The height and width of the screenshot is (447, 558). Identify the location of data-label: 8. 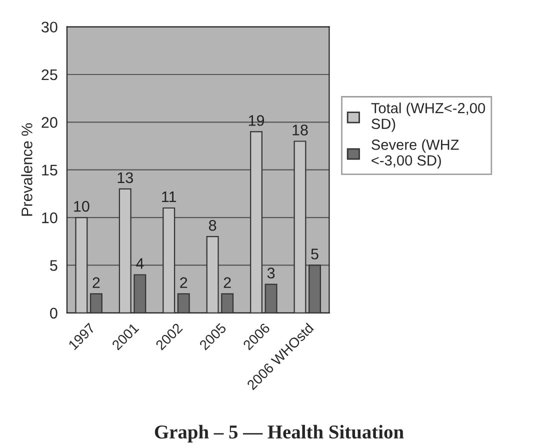
(212, 225).